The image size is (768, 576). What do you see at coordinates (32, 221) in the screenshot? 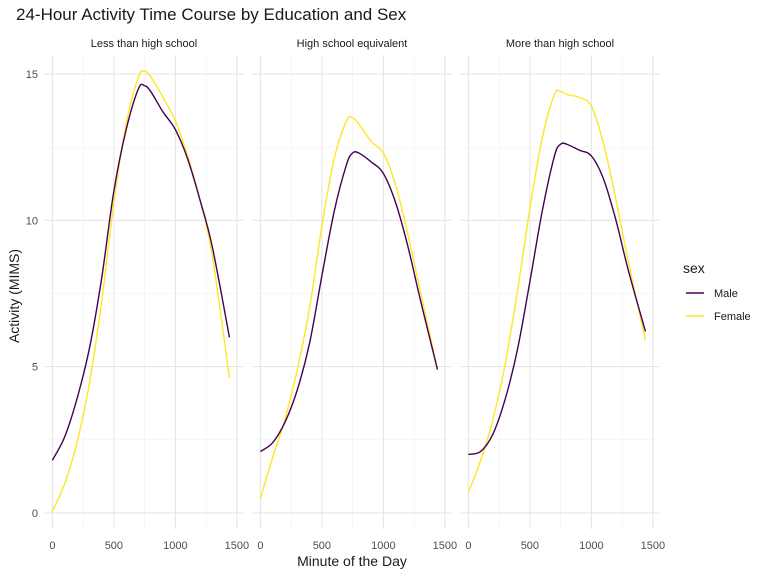
I see `y-tick-label: 10` at bounding box center [32, 221].